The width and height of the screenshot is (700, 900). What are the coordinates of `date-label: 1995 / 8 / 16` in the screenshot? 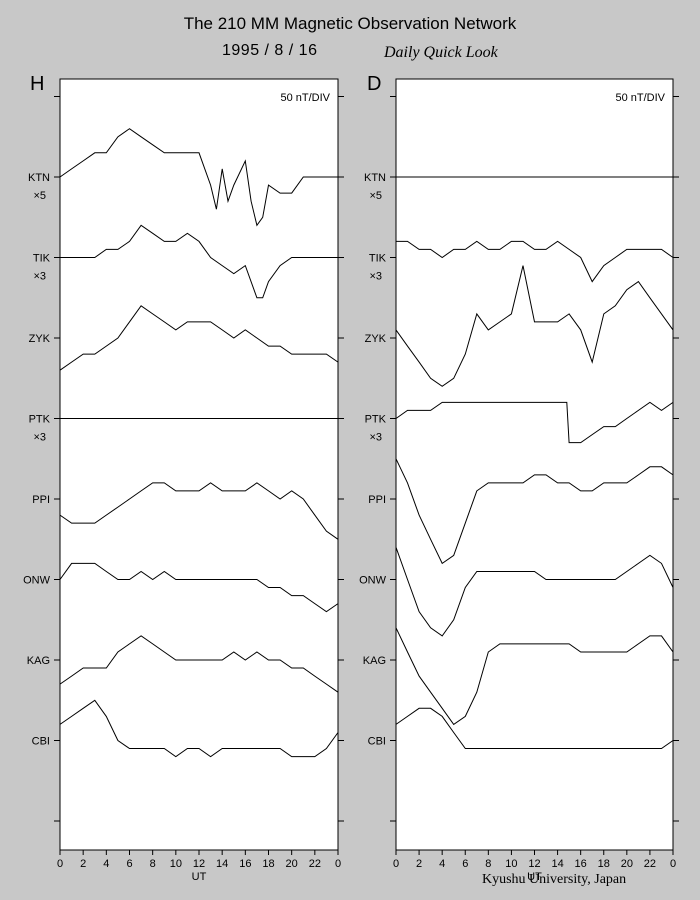 It's located at (270, 50).